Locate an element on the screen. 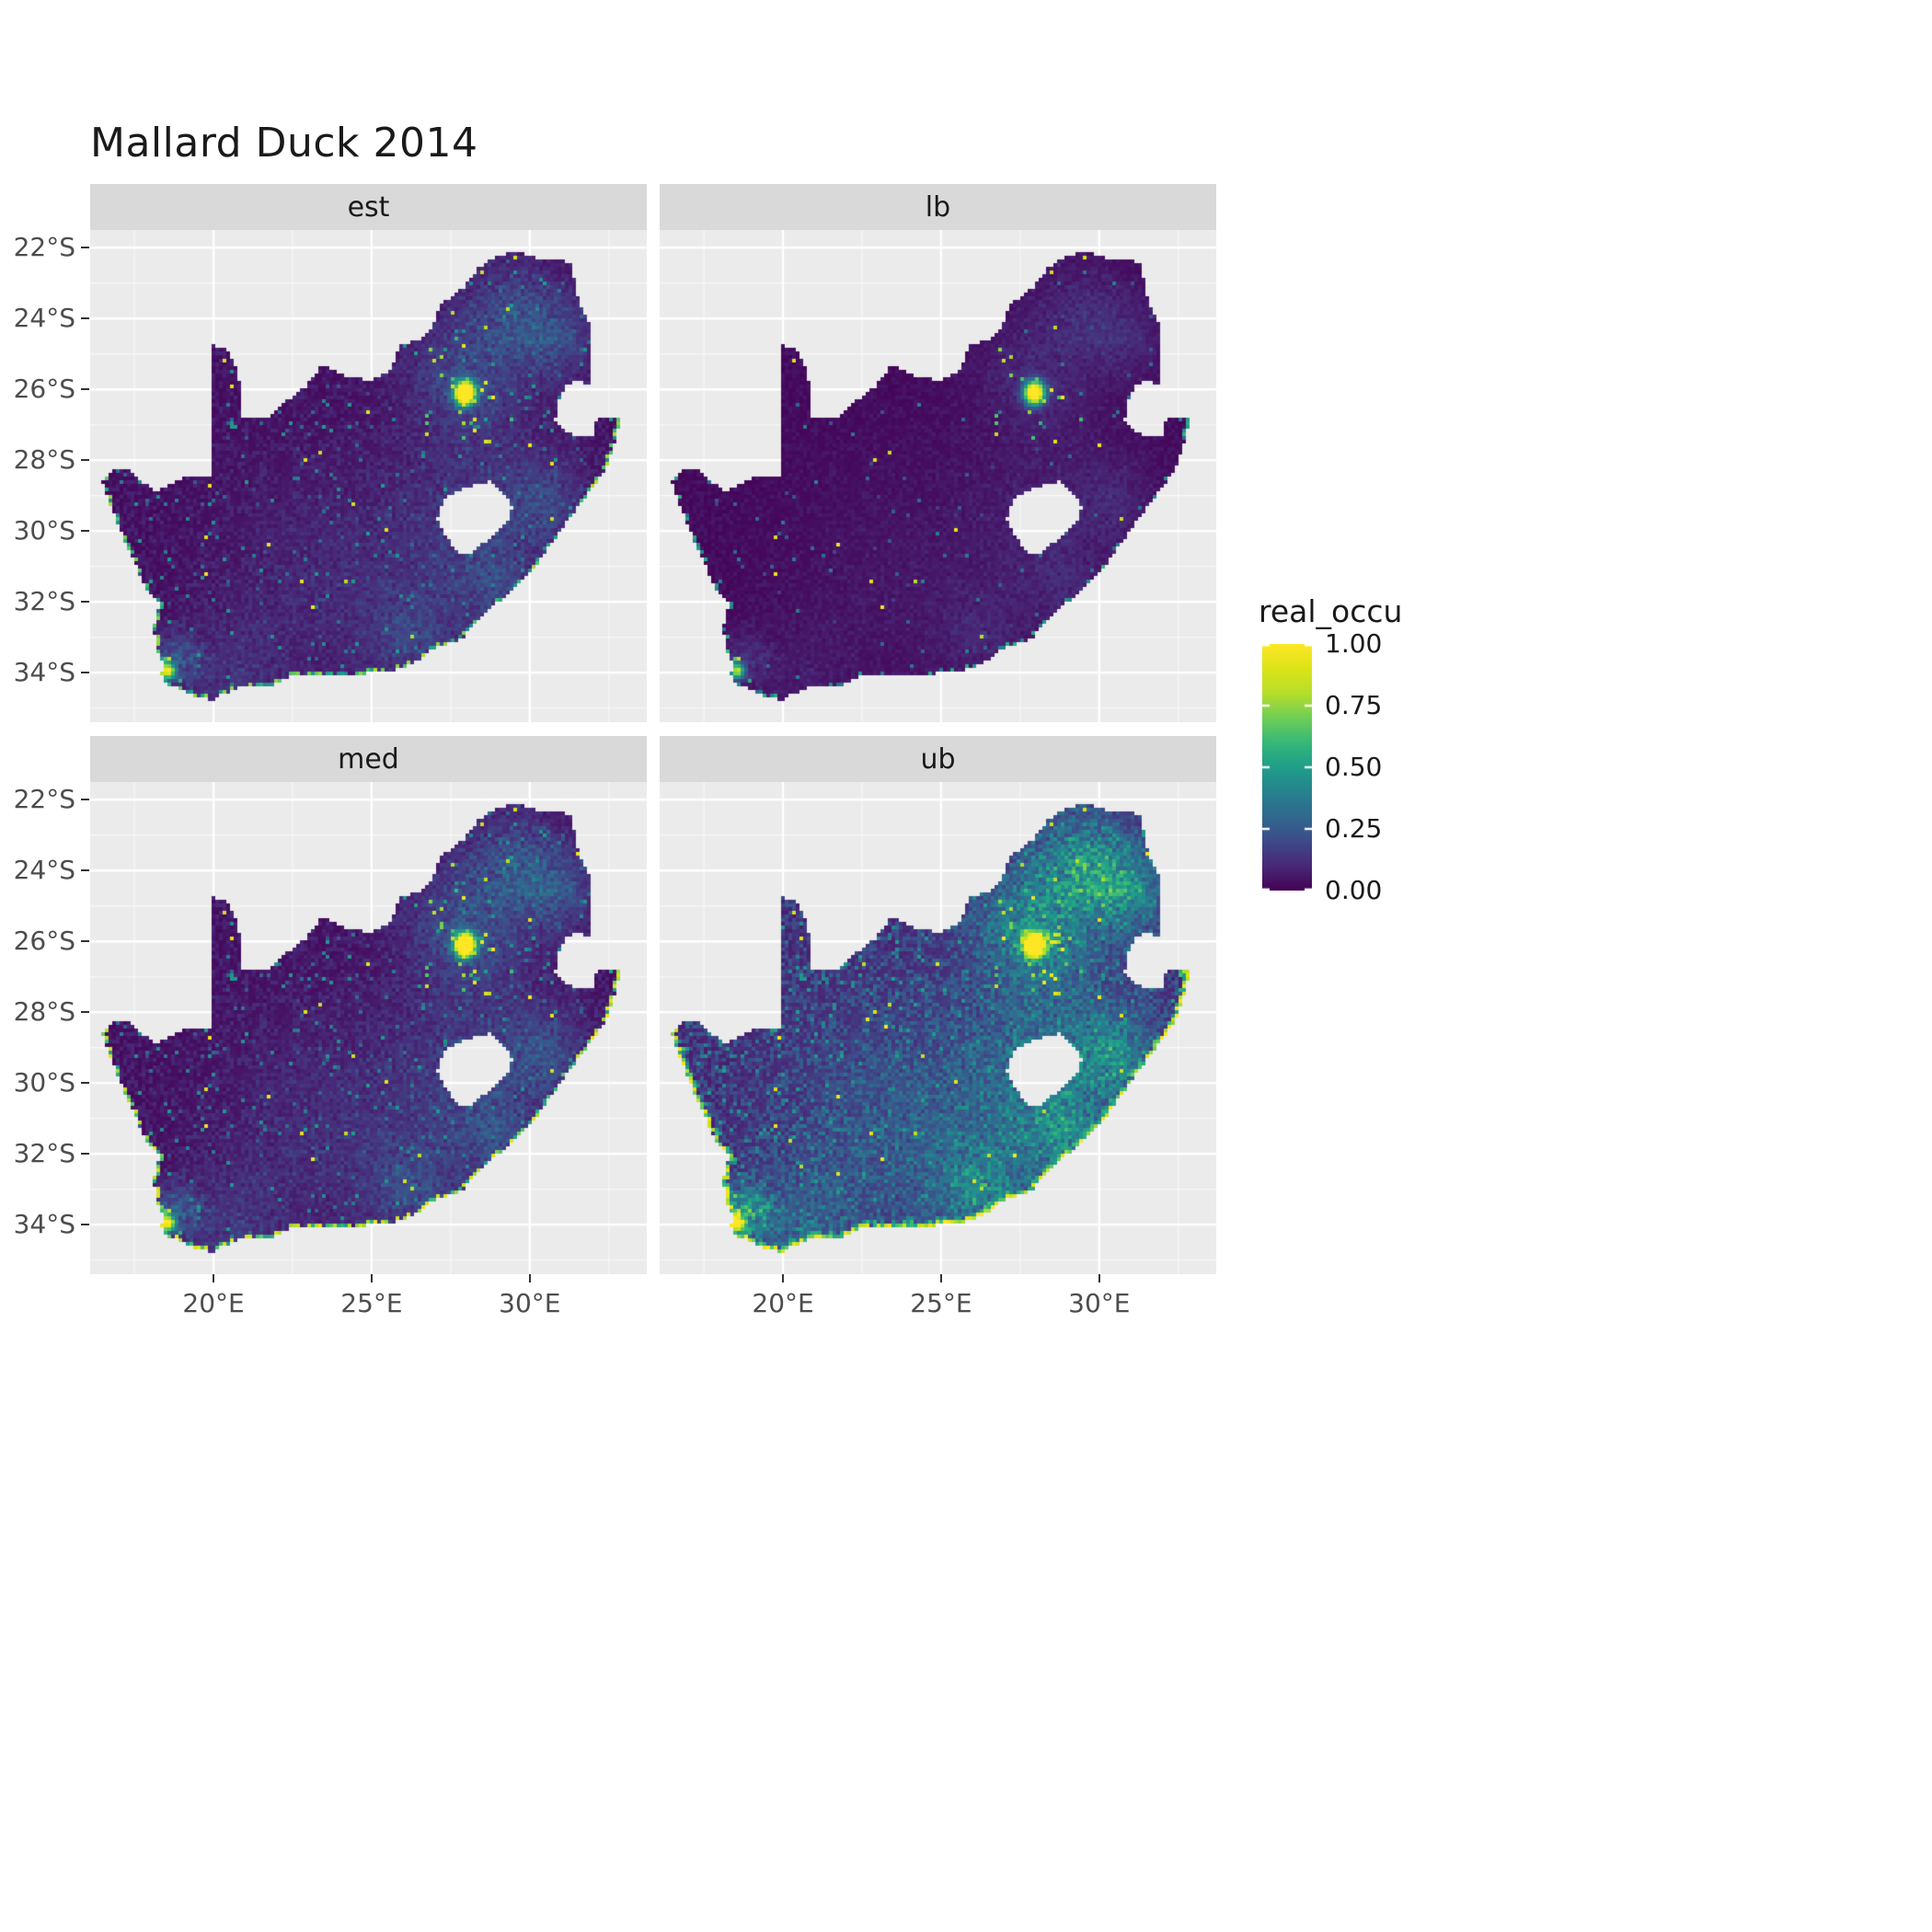 The width and height of the screenshot is (1932, 1932). legend-tick-label: 0.50 is located at coordinates (1354, 767).